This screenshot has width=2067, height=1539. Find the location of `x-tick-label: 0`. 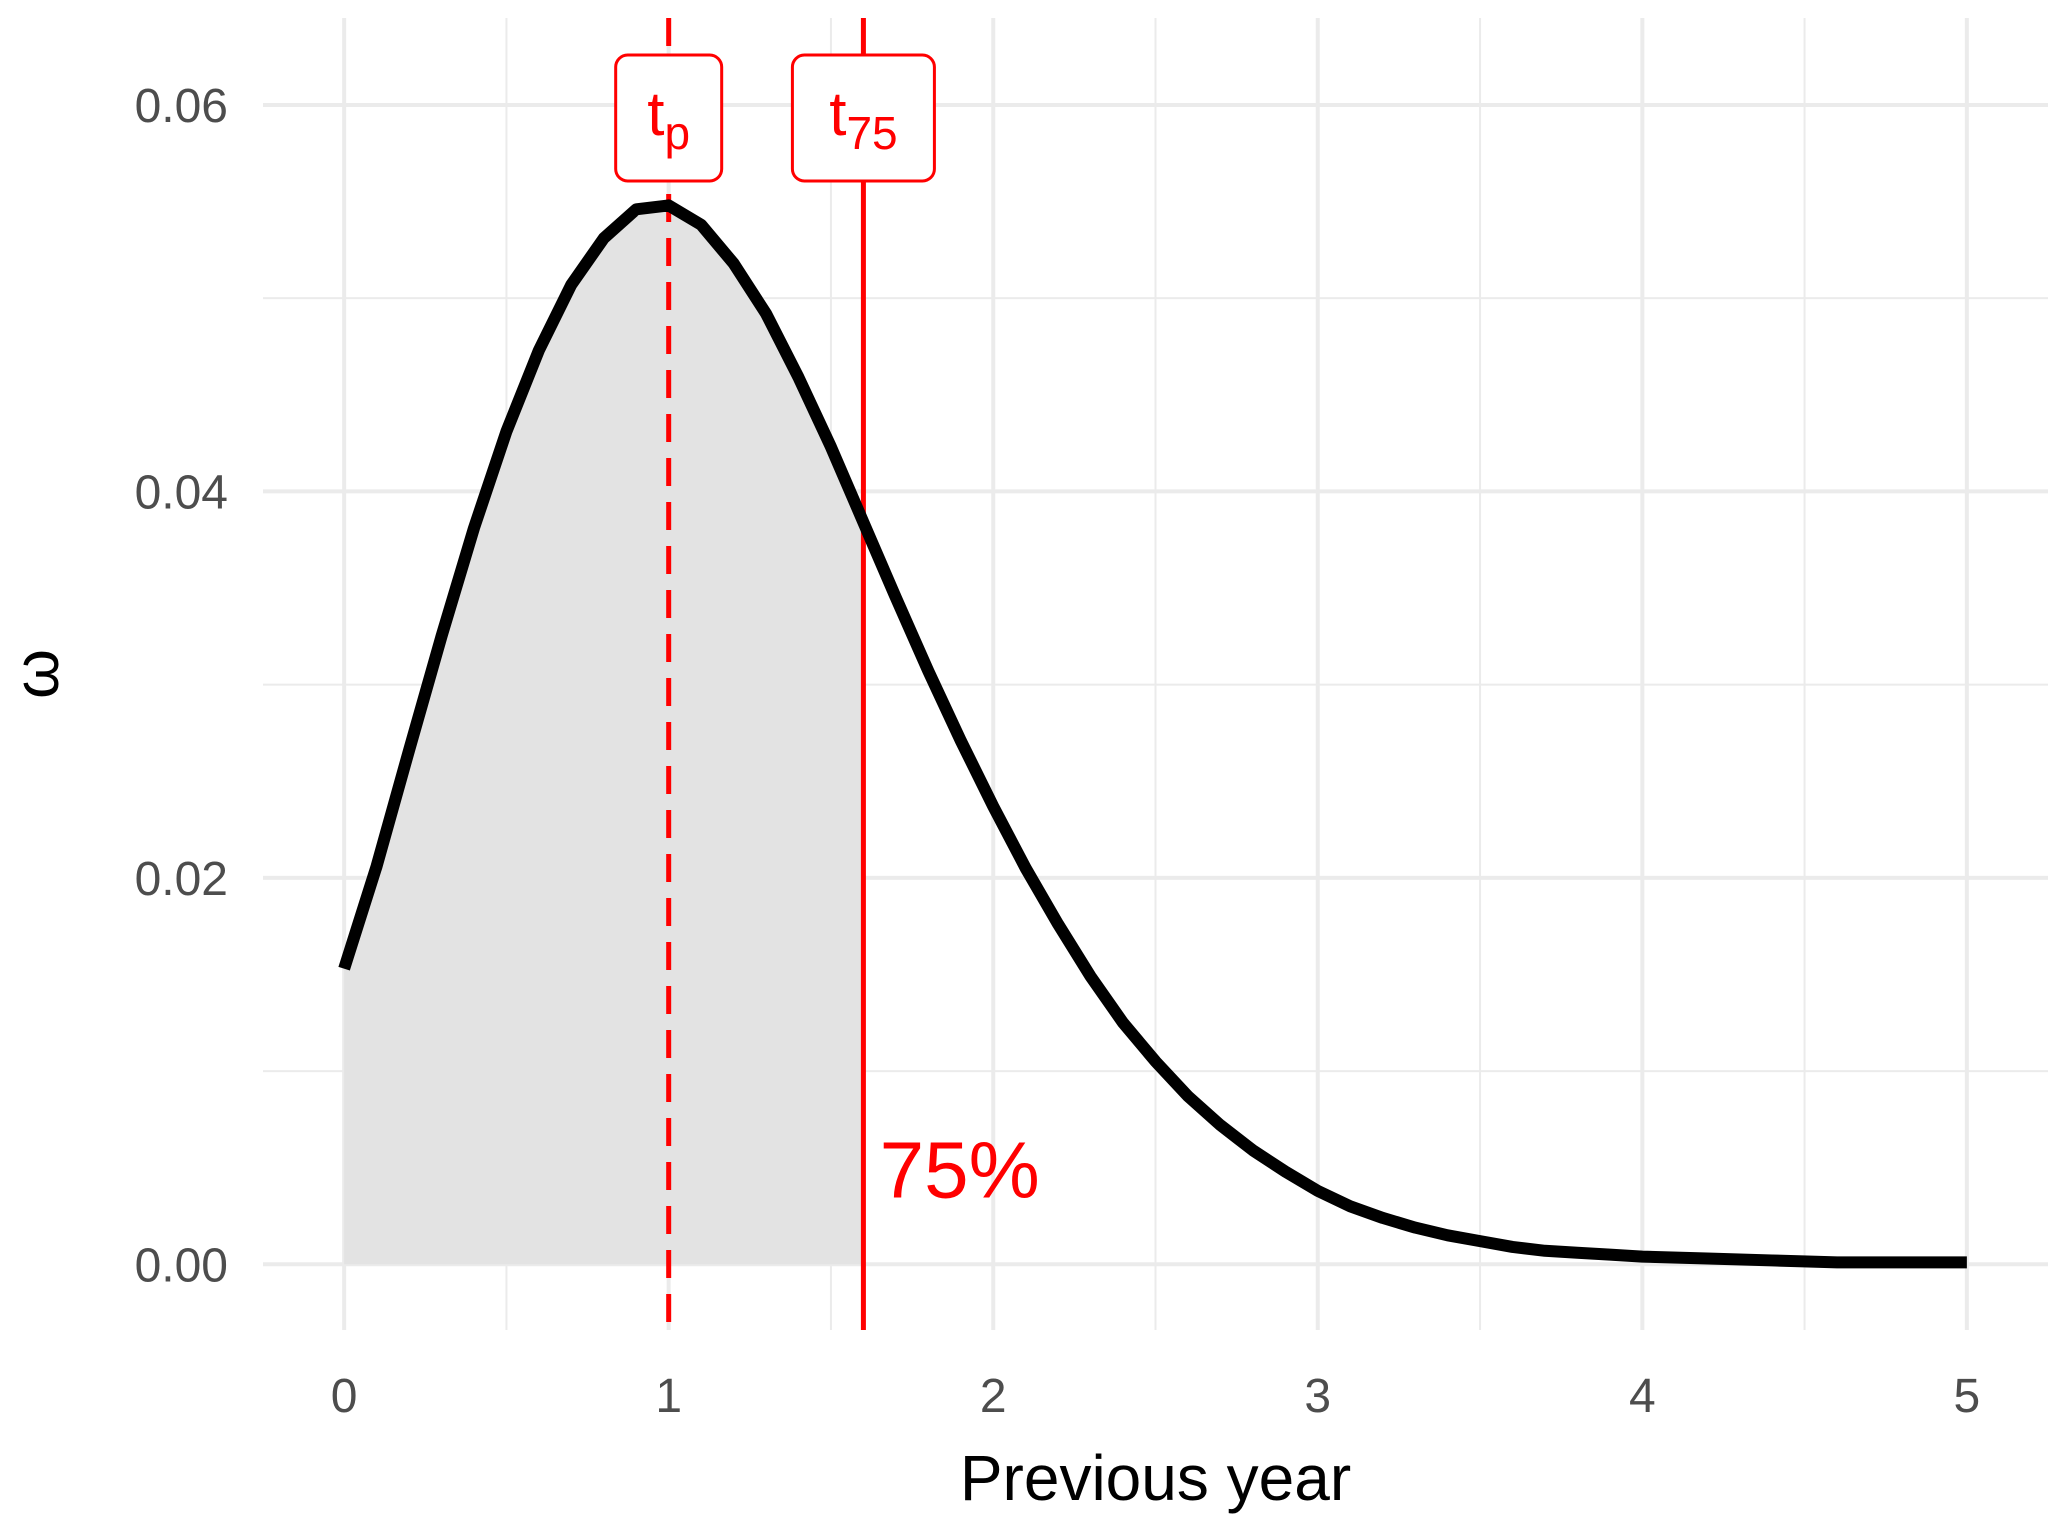

x-tick-label: 0 is located at coordinates (344, 1396).